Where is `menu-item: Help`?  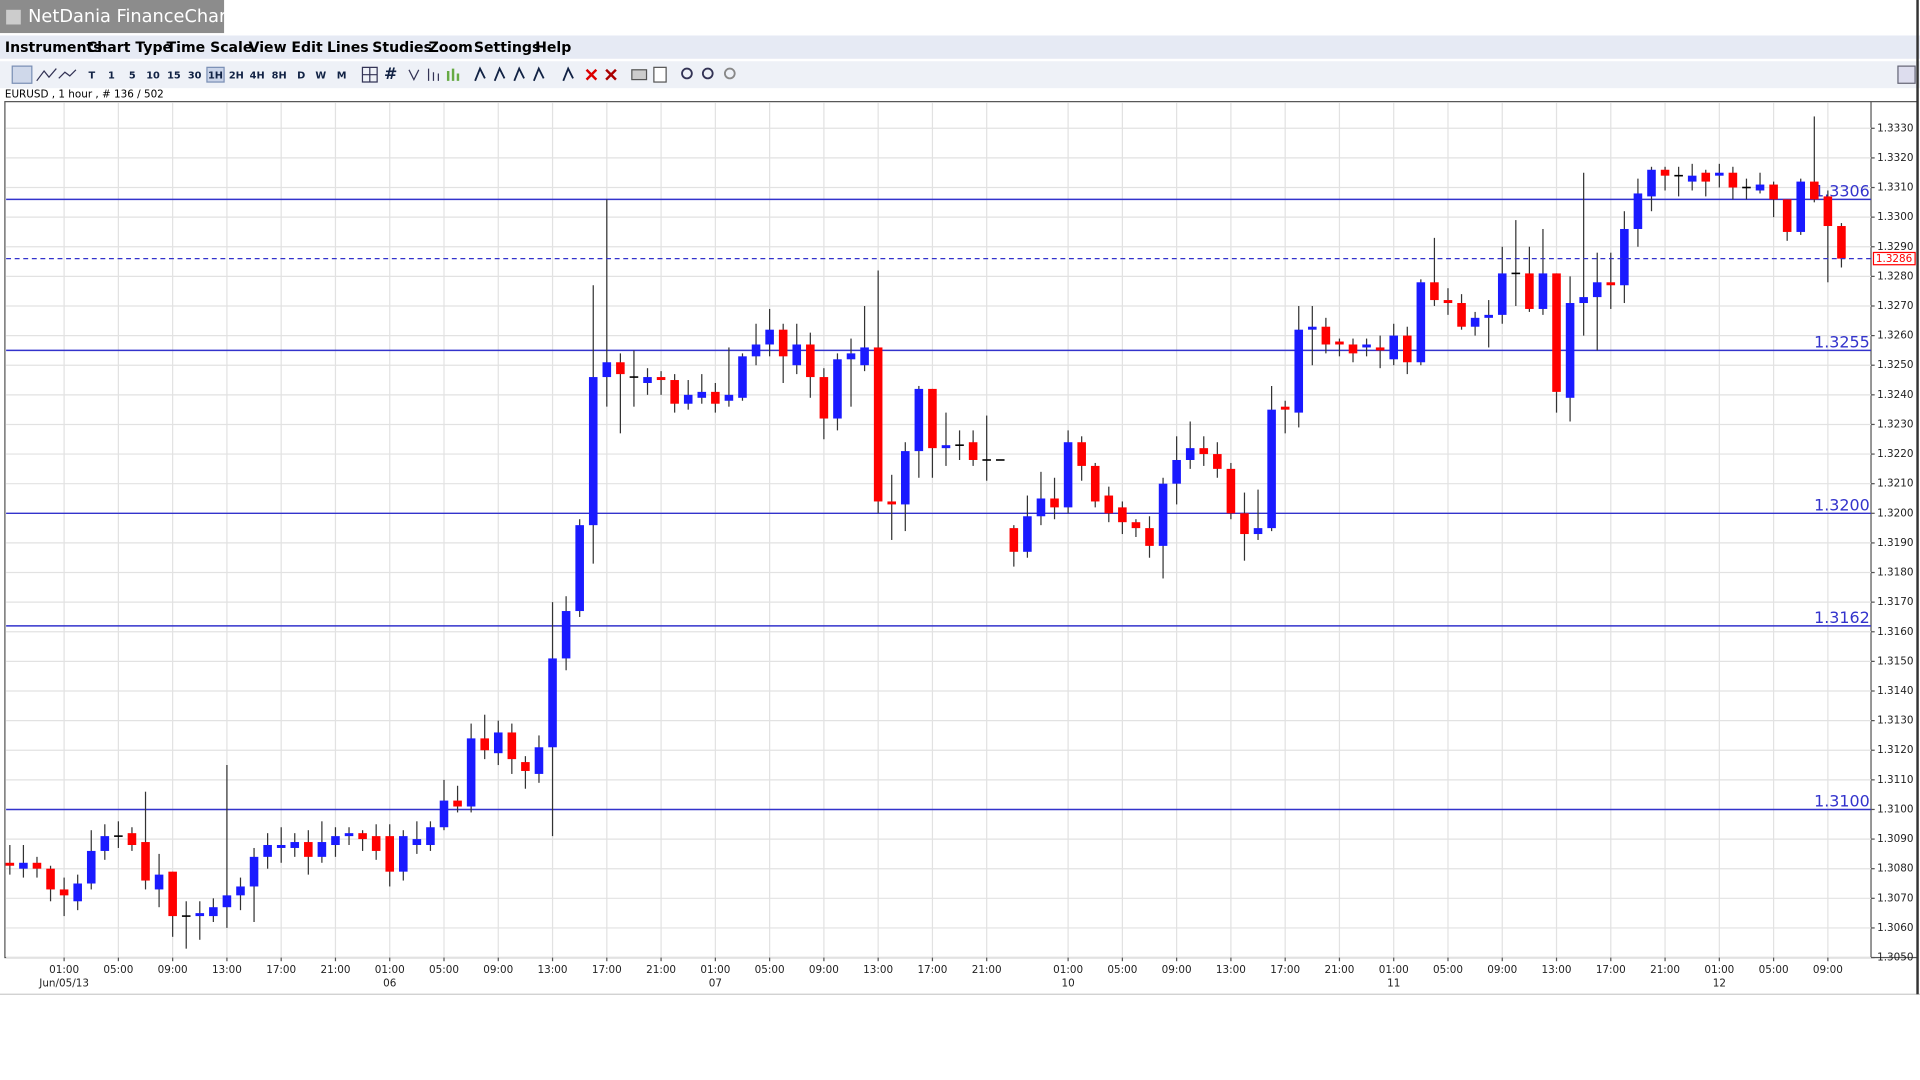 menu-item: Help is located at coordinates (553, 48).